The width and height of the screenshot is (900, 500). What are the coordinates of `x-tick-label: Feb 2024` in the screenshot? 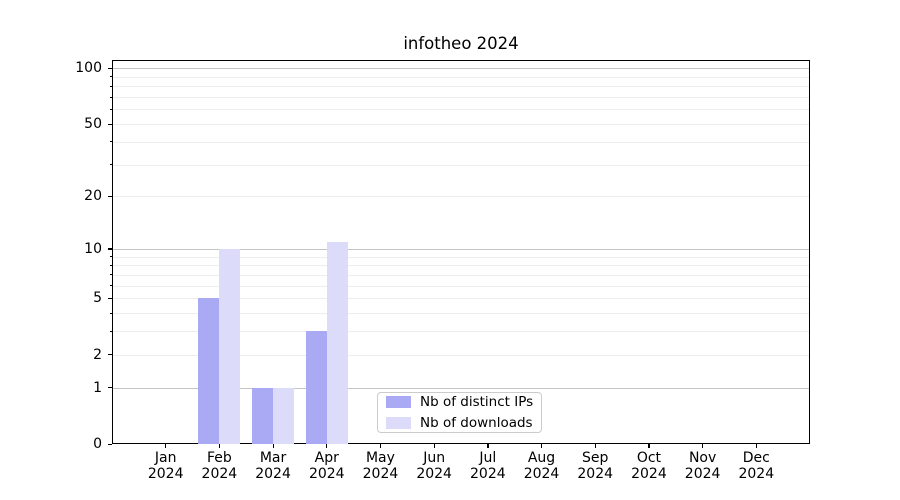 It's located at (219, 466).